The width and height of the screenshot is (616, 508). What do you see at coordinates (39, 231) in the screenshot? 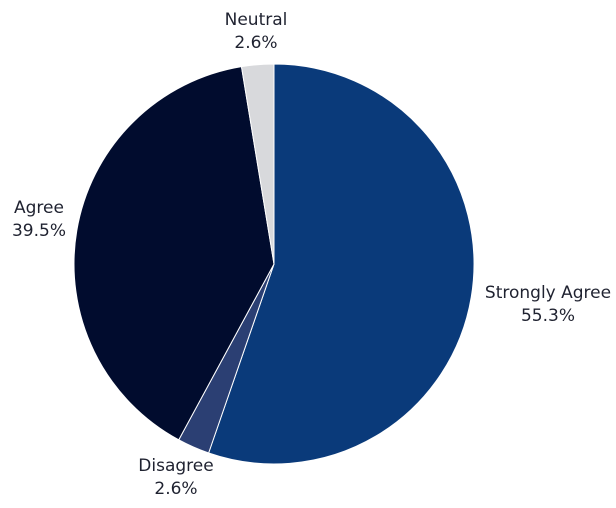
I see `slice-value-label-agree: 39.5%` at bounding box center [39, 231].